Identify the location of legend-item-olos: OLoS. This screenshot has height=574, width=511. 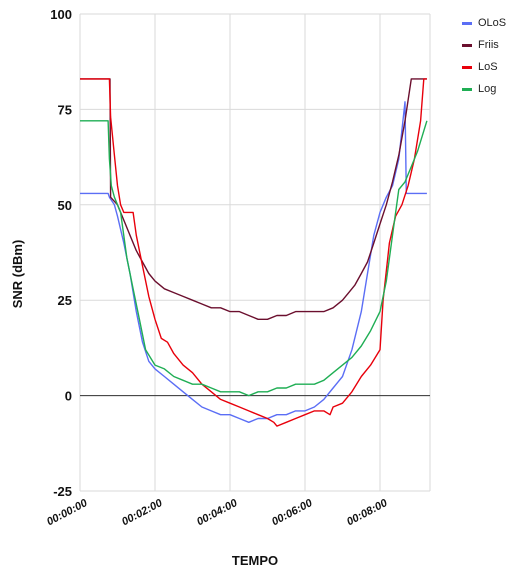
(484, 23).